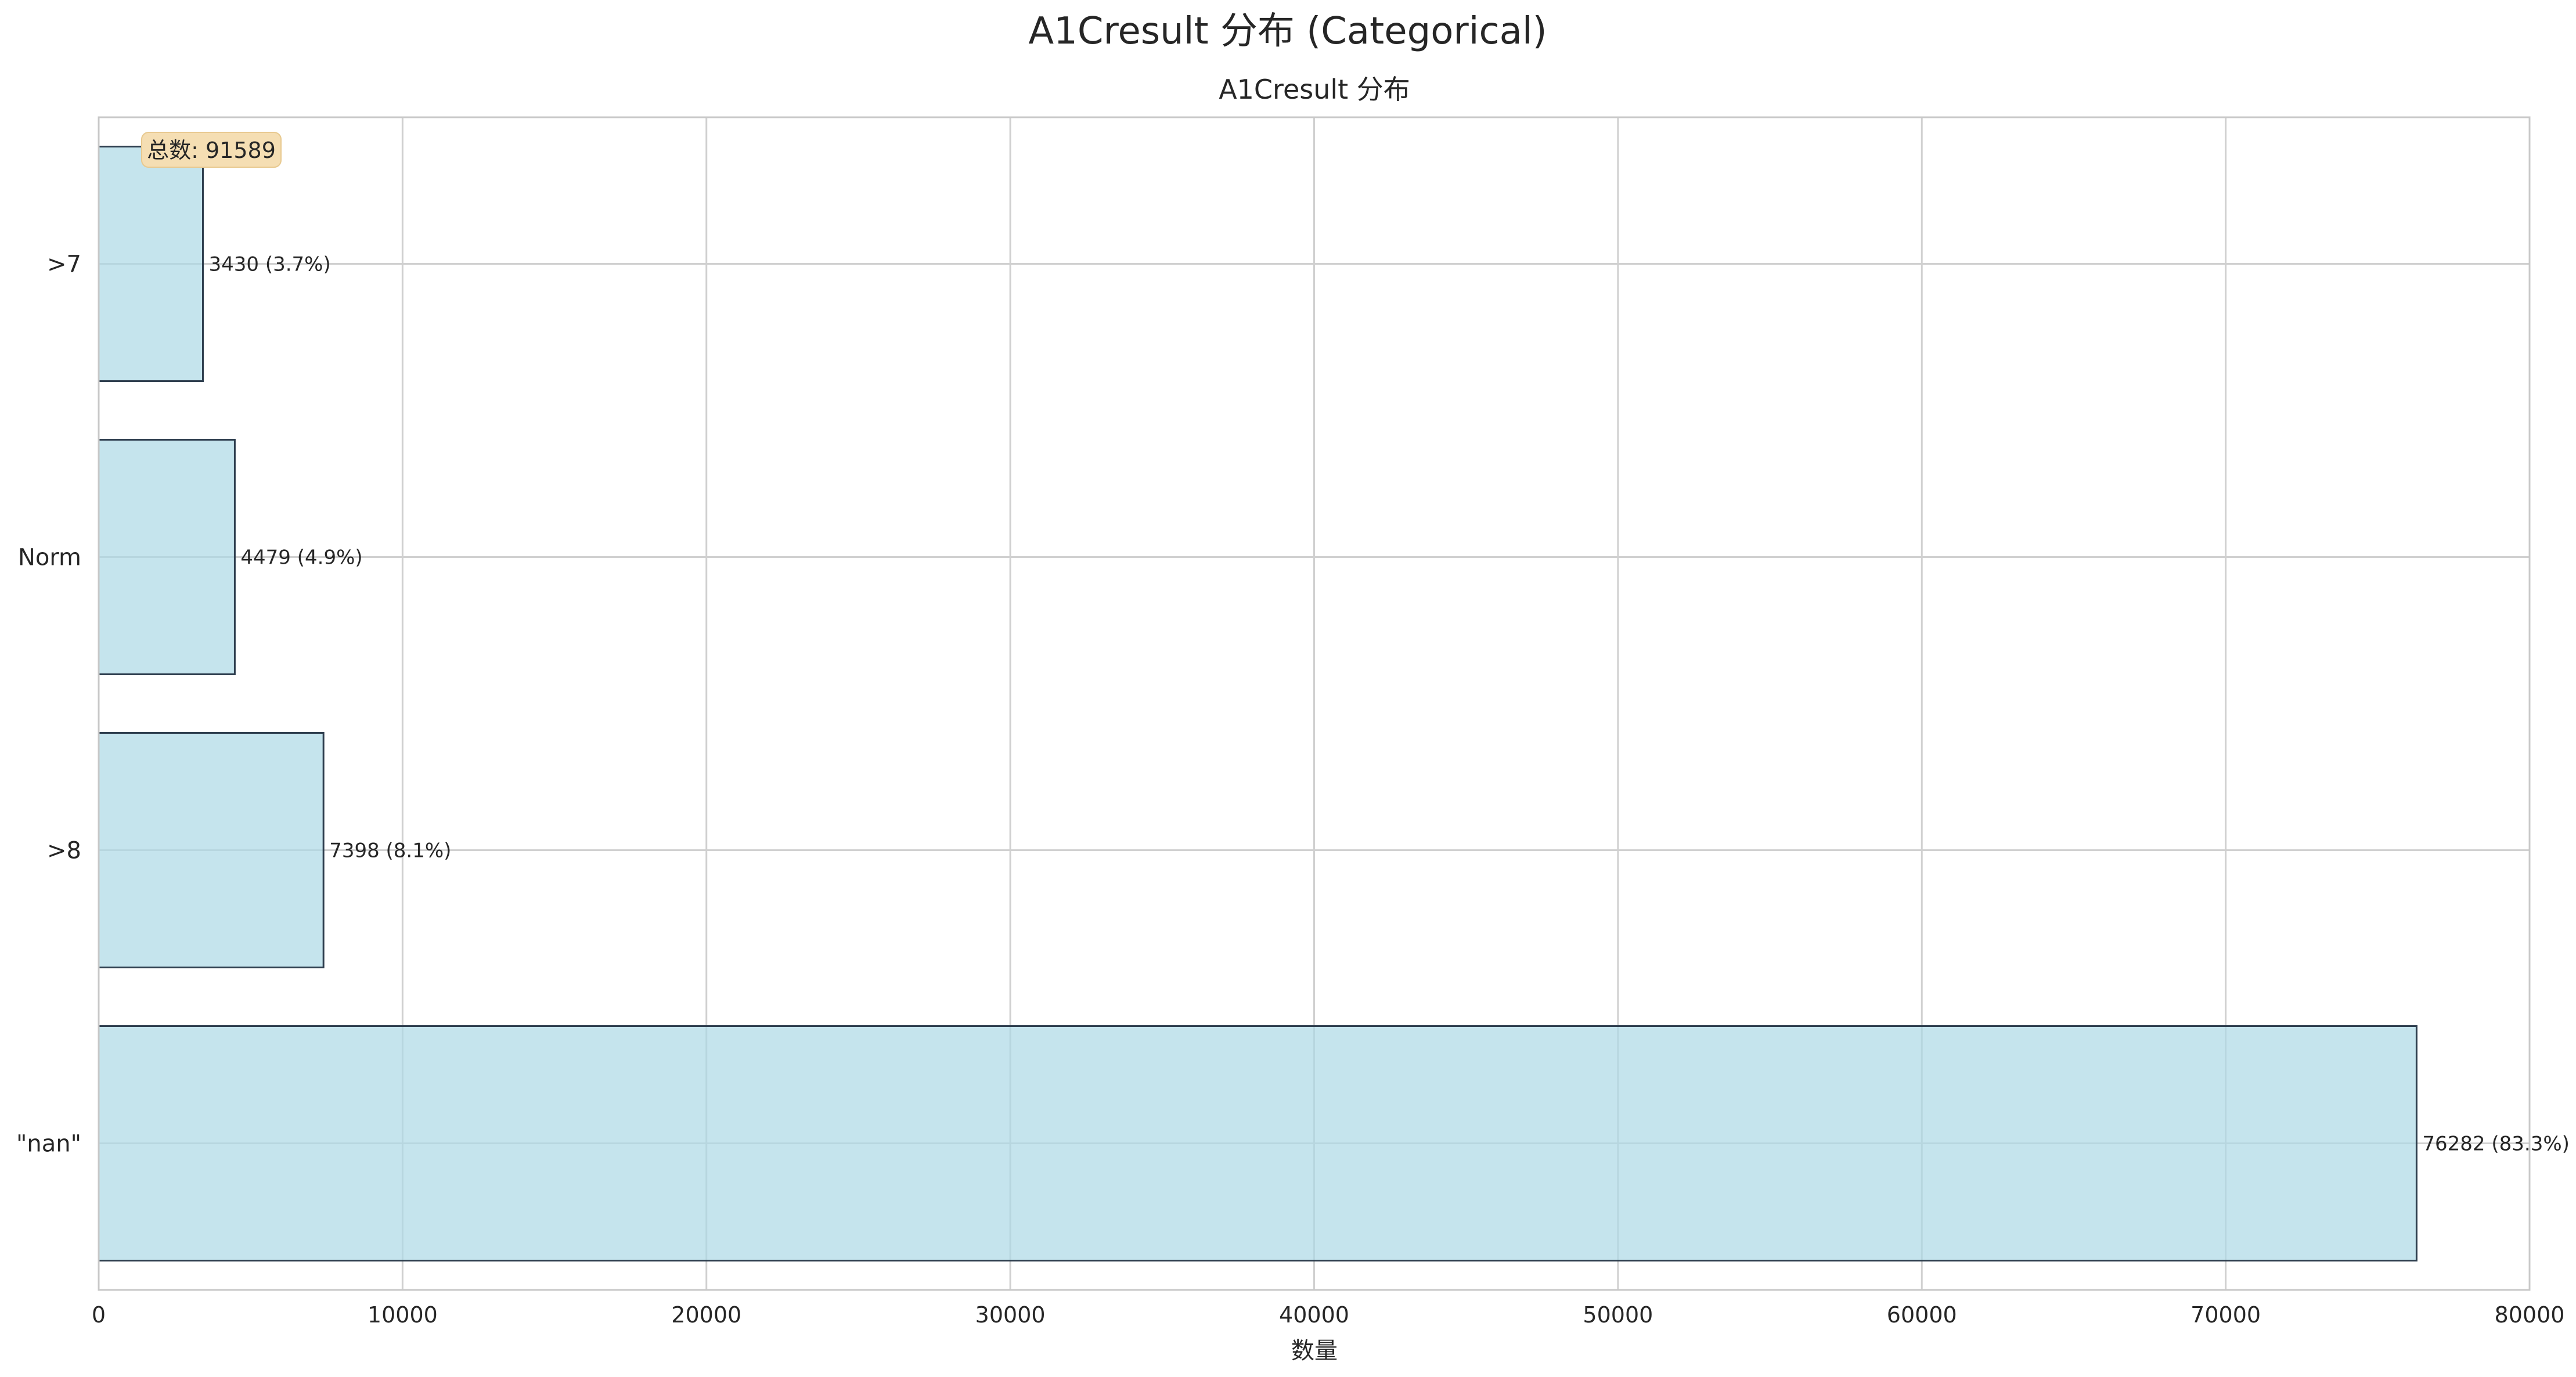  Describe the element at coordinates (99, 1315) in the screenshot. I see `x-tick-label: 0` at that location.